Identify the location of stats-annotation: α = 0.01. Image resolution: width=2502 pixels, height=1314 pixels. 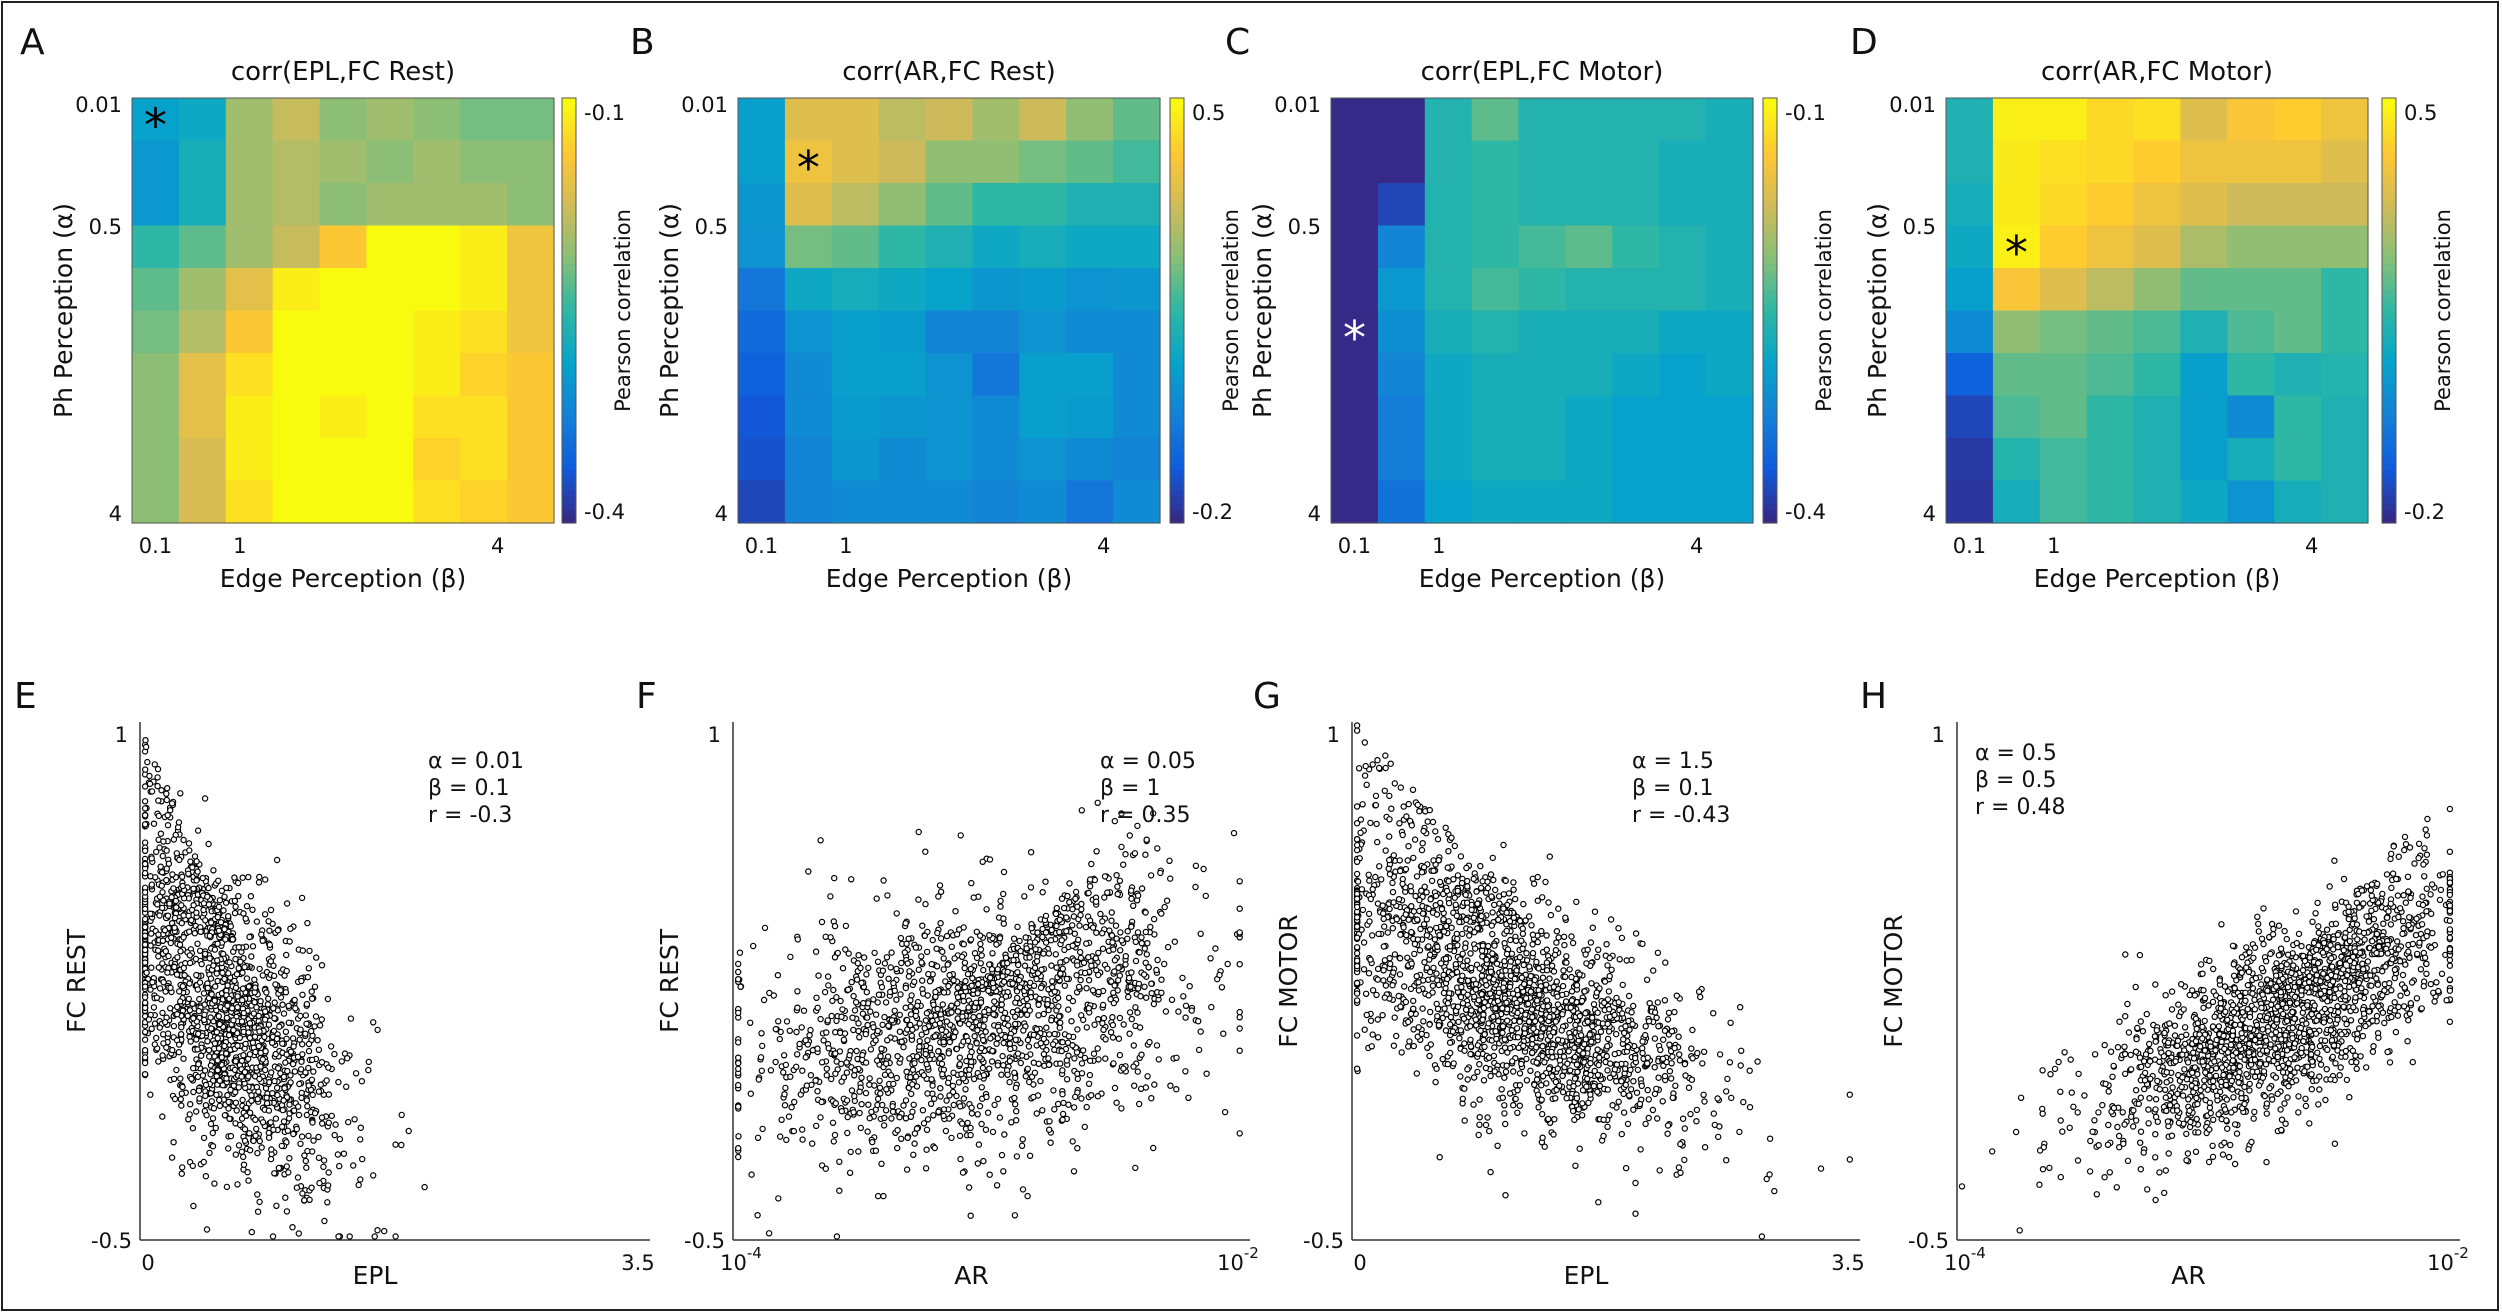
(476, 761).